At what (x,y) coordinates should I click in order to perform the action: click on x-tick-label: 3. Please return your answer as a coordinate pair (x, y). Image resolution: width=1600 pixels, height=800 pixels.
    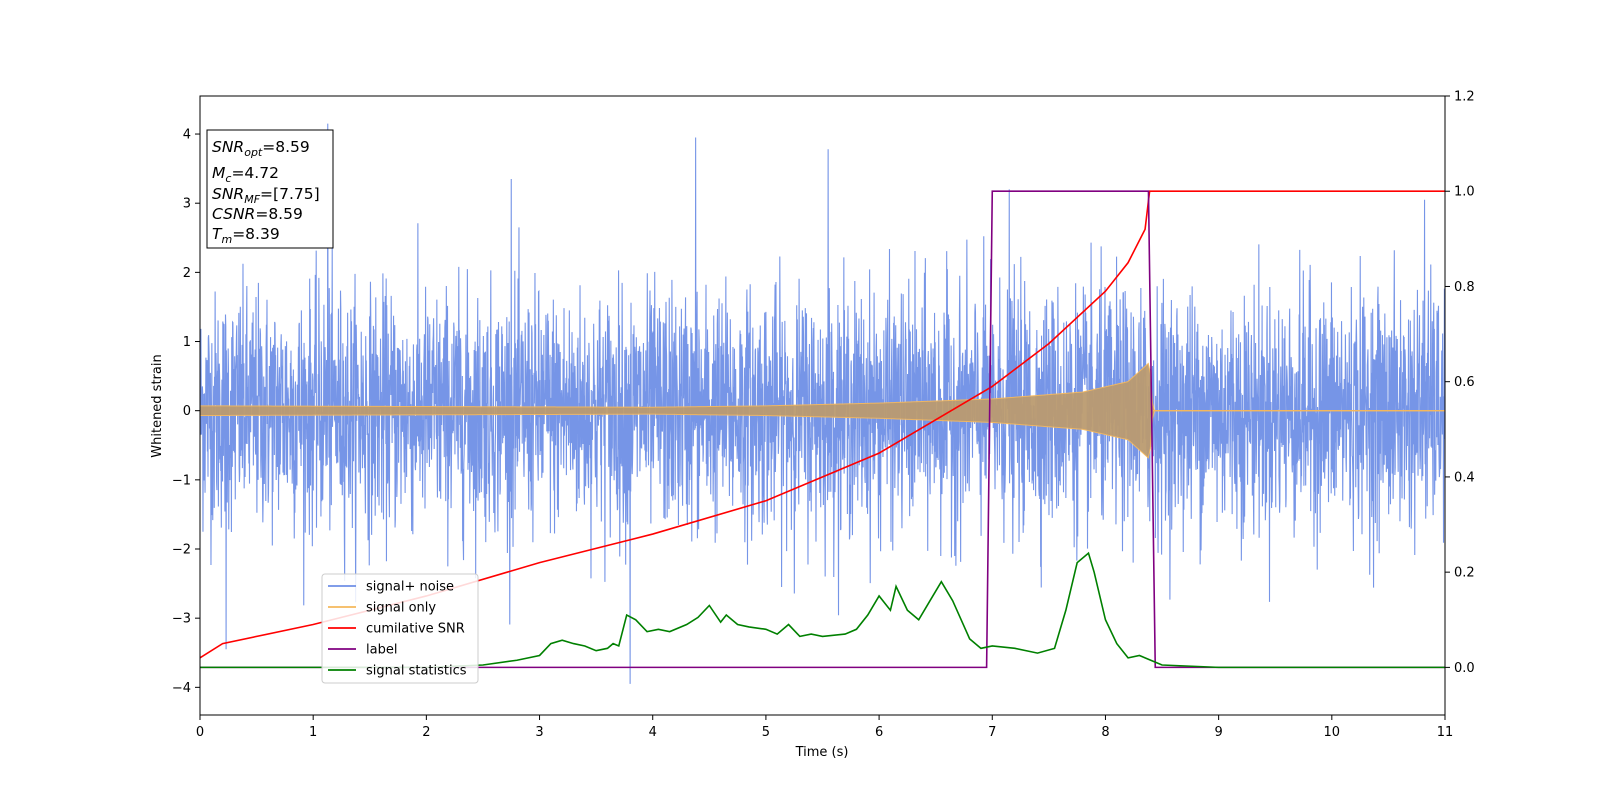
    Looking at the image, I should click on (539, 732).